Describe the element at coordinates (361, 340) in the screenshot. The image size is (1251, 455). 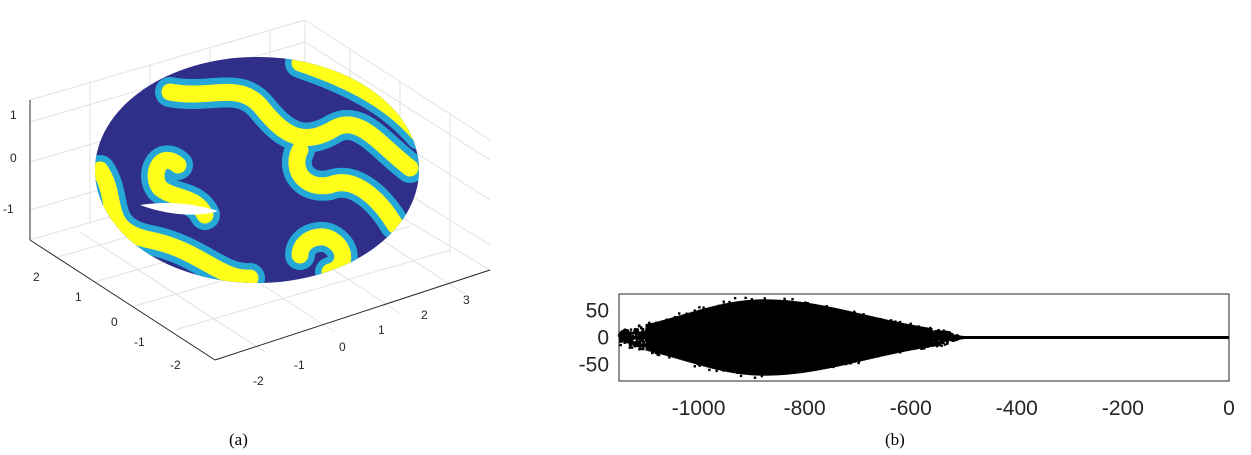
I see `x-tick-labels: -2 -1 0 1 2 3` at that location.